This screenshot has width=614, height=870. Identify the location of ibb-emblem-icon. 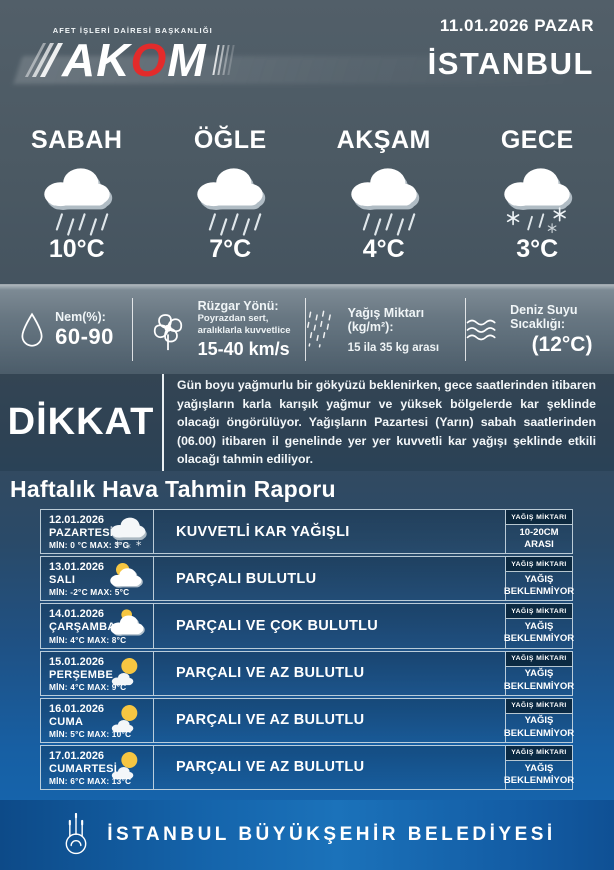
(76, 834).